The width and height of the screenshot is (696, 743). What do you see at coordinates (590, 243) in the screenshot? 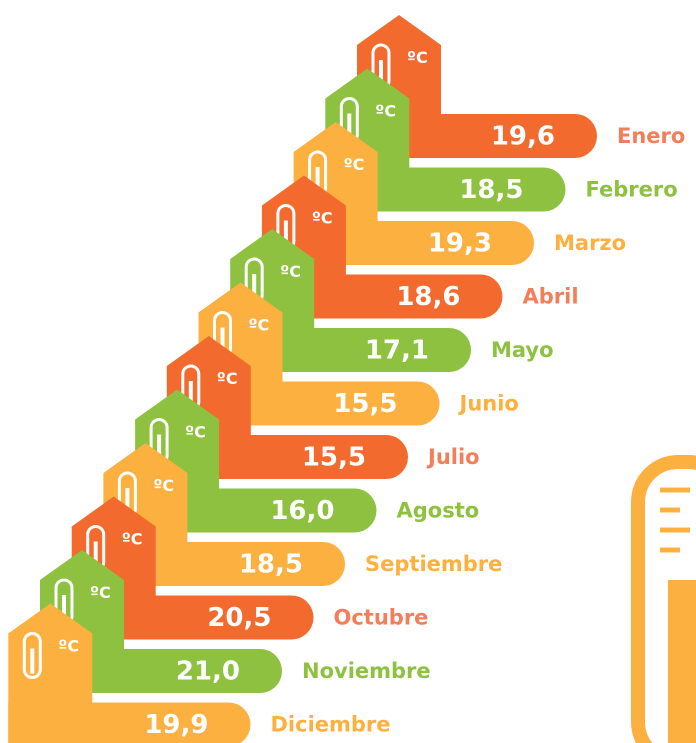
I see `month-label: Marzo` at bounding box center [590, 243].